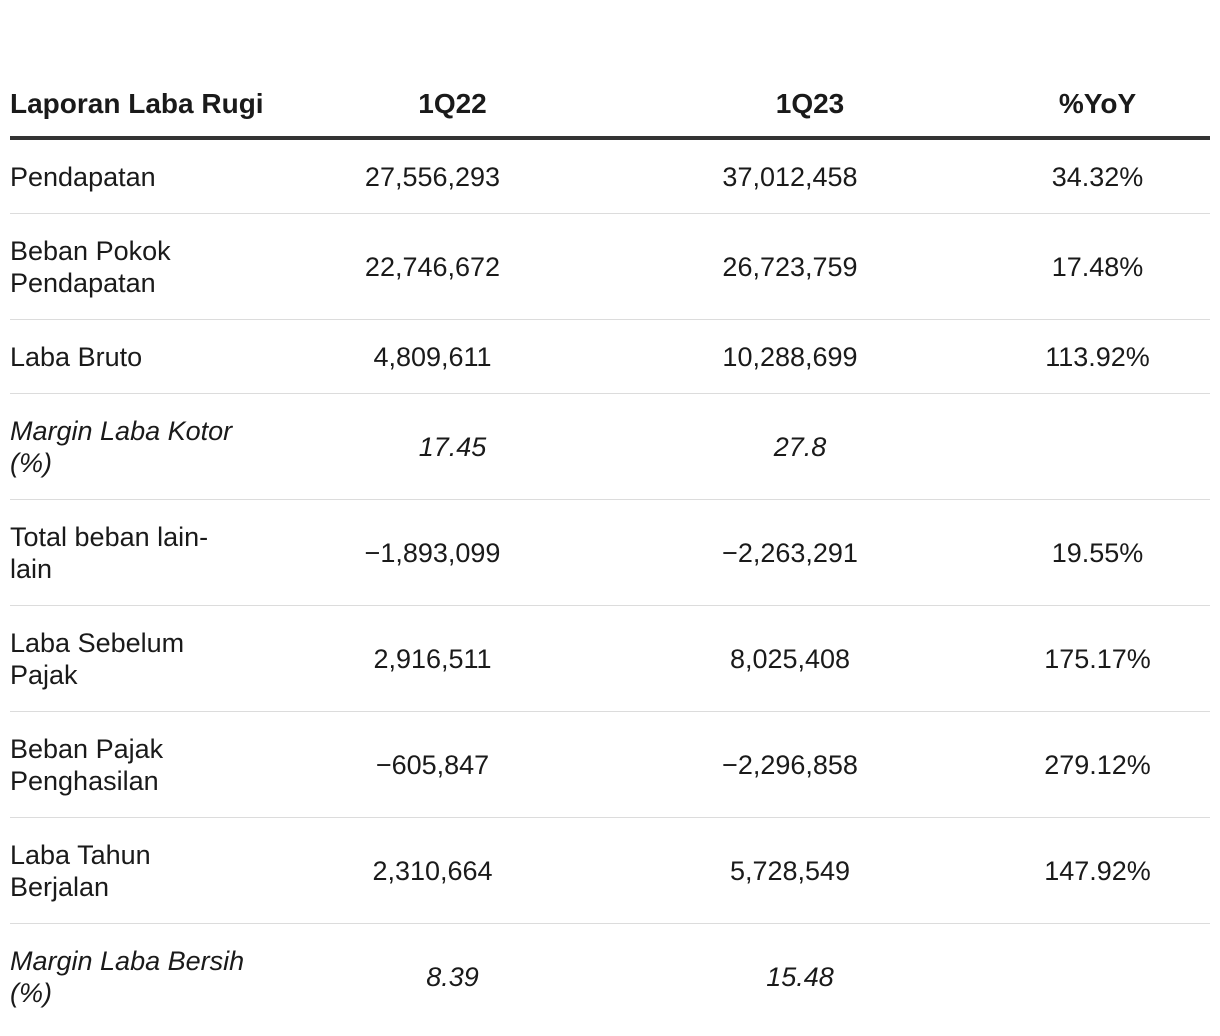 This screenshot has height=1036, width=1220. What do you see at coordinates (1097, 90) in the screenshot?
I see `header-yoy: %YoY` at bounding box center [1097, 90].